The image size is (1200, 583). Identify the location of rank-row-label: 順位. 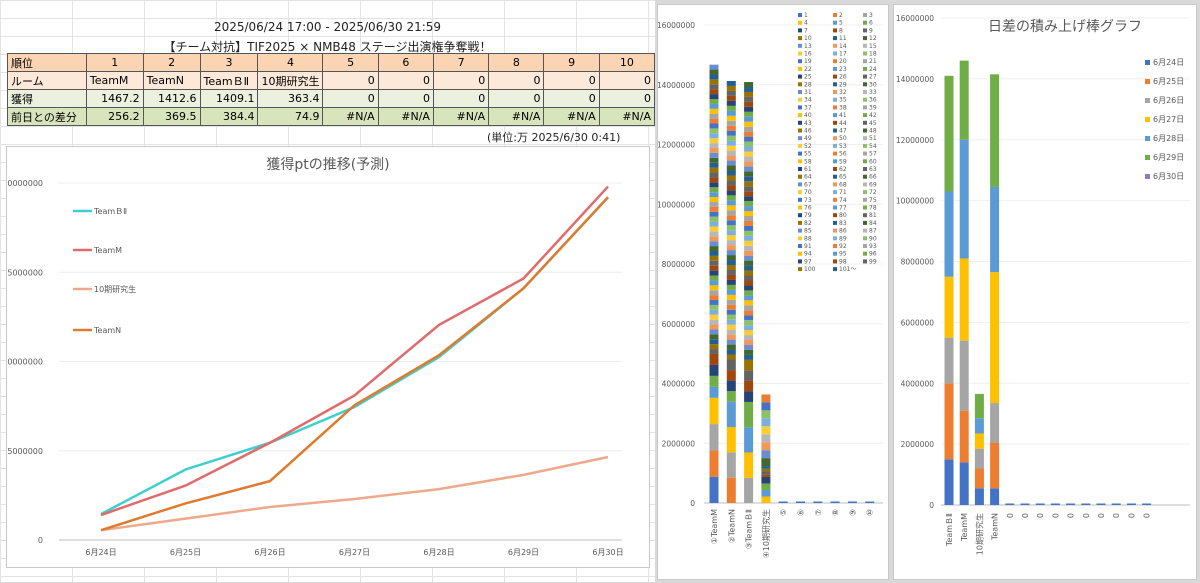
(47, 62).